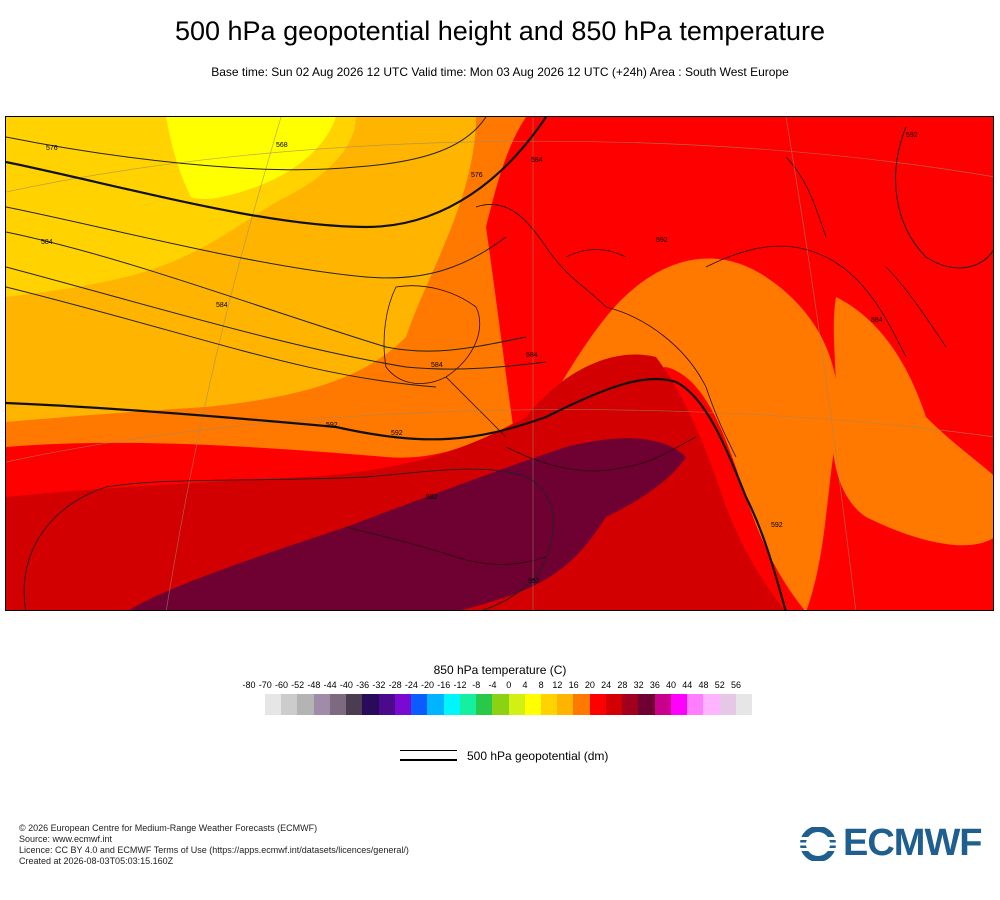 Image resolution: width=1000 pixels, height=900 pixels. I want to click on colorbar-tick-label: -60, so click(281, 685).